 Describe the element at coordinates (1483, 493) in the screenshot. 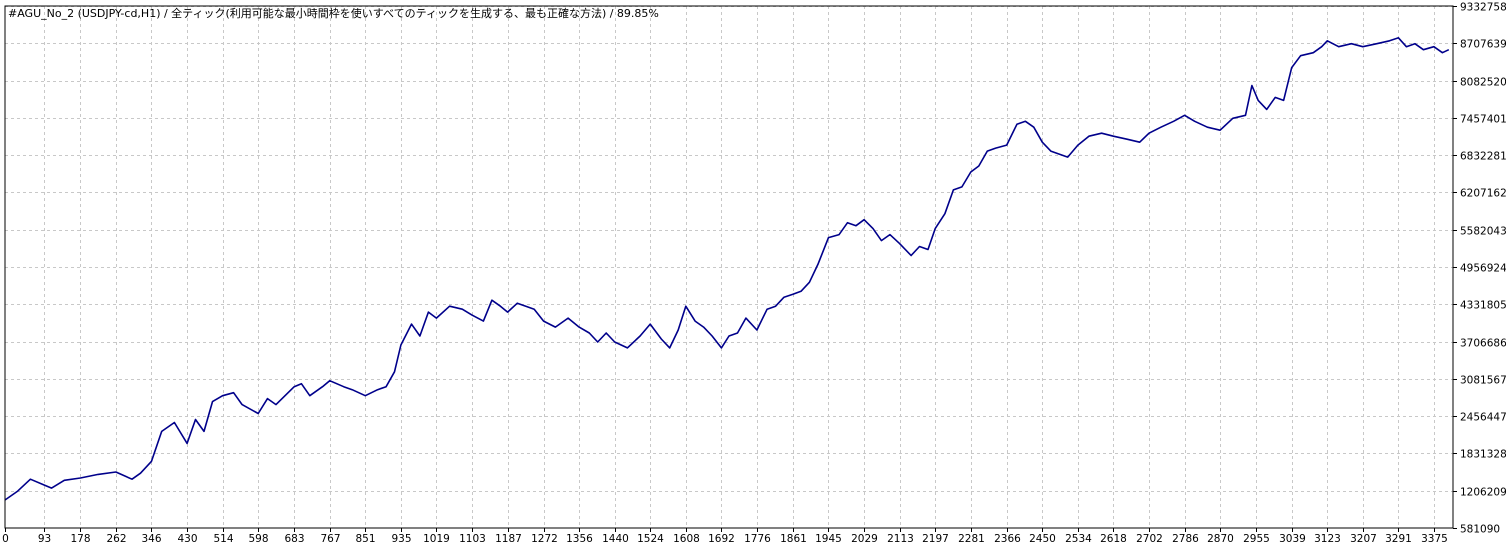

I see `y-tick-label: 1206209` at that location.